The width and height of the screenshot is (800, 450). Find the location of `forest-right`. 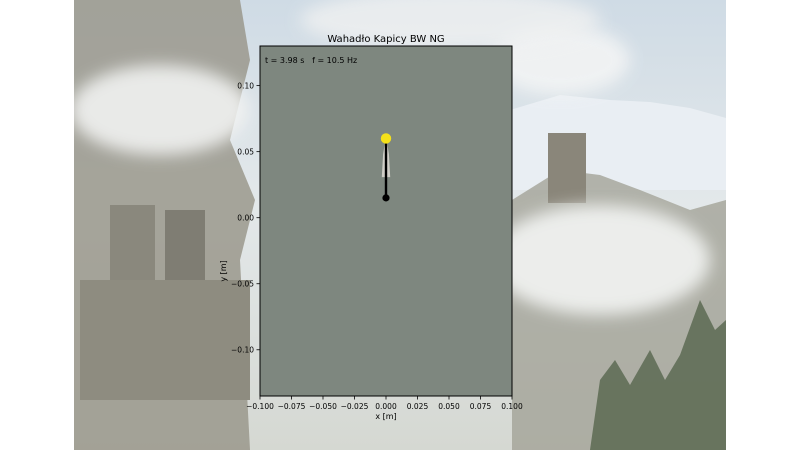

forest-right is located at coordinates (658, 375).